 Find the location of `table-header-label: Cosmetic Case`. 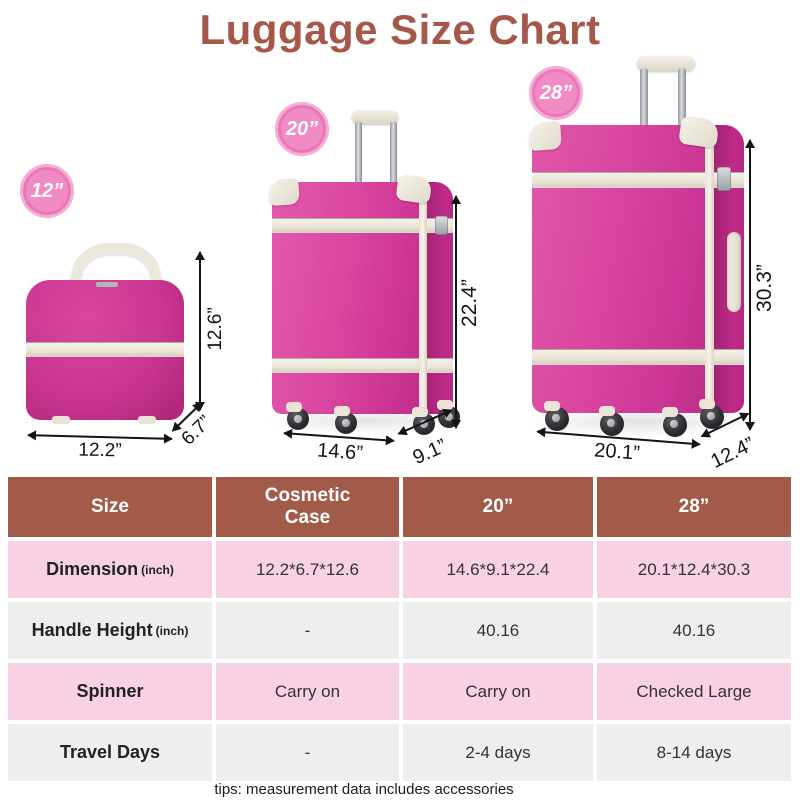

table-header-label: Cosmetic Case is located at coordinates (307, 506).